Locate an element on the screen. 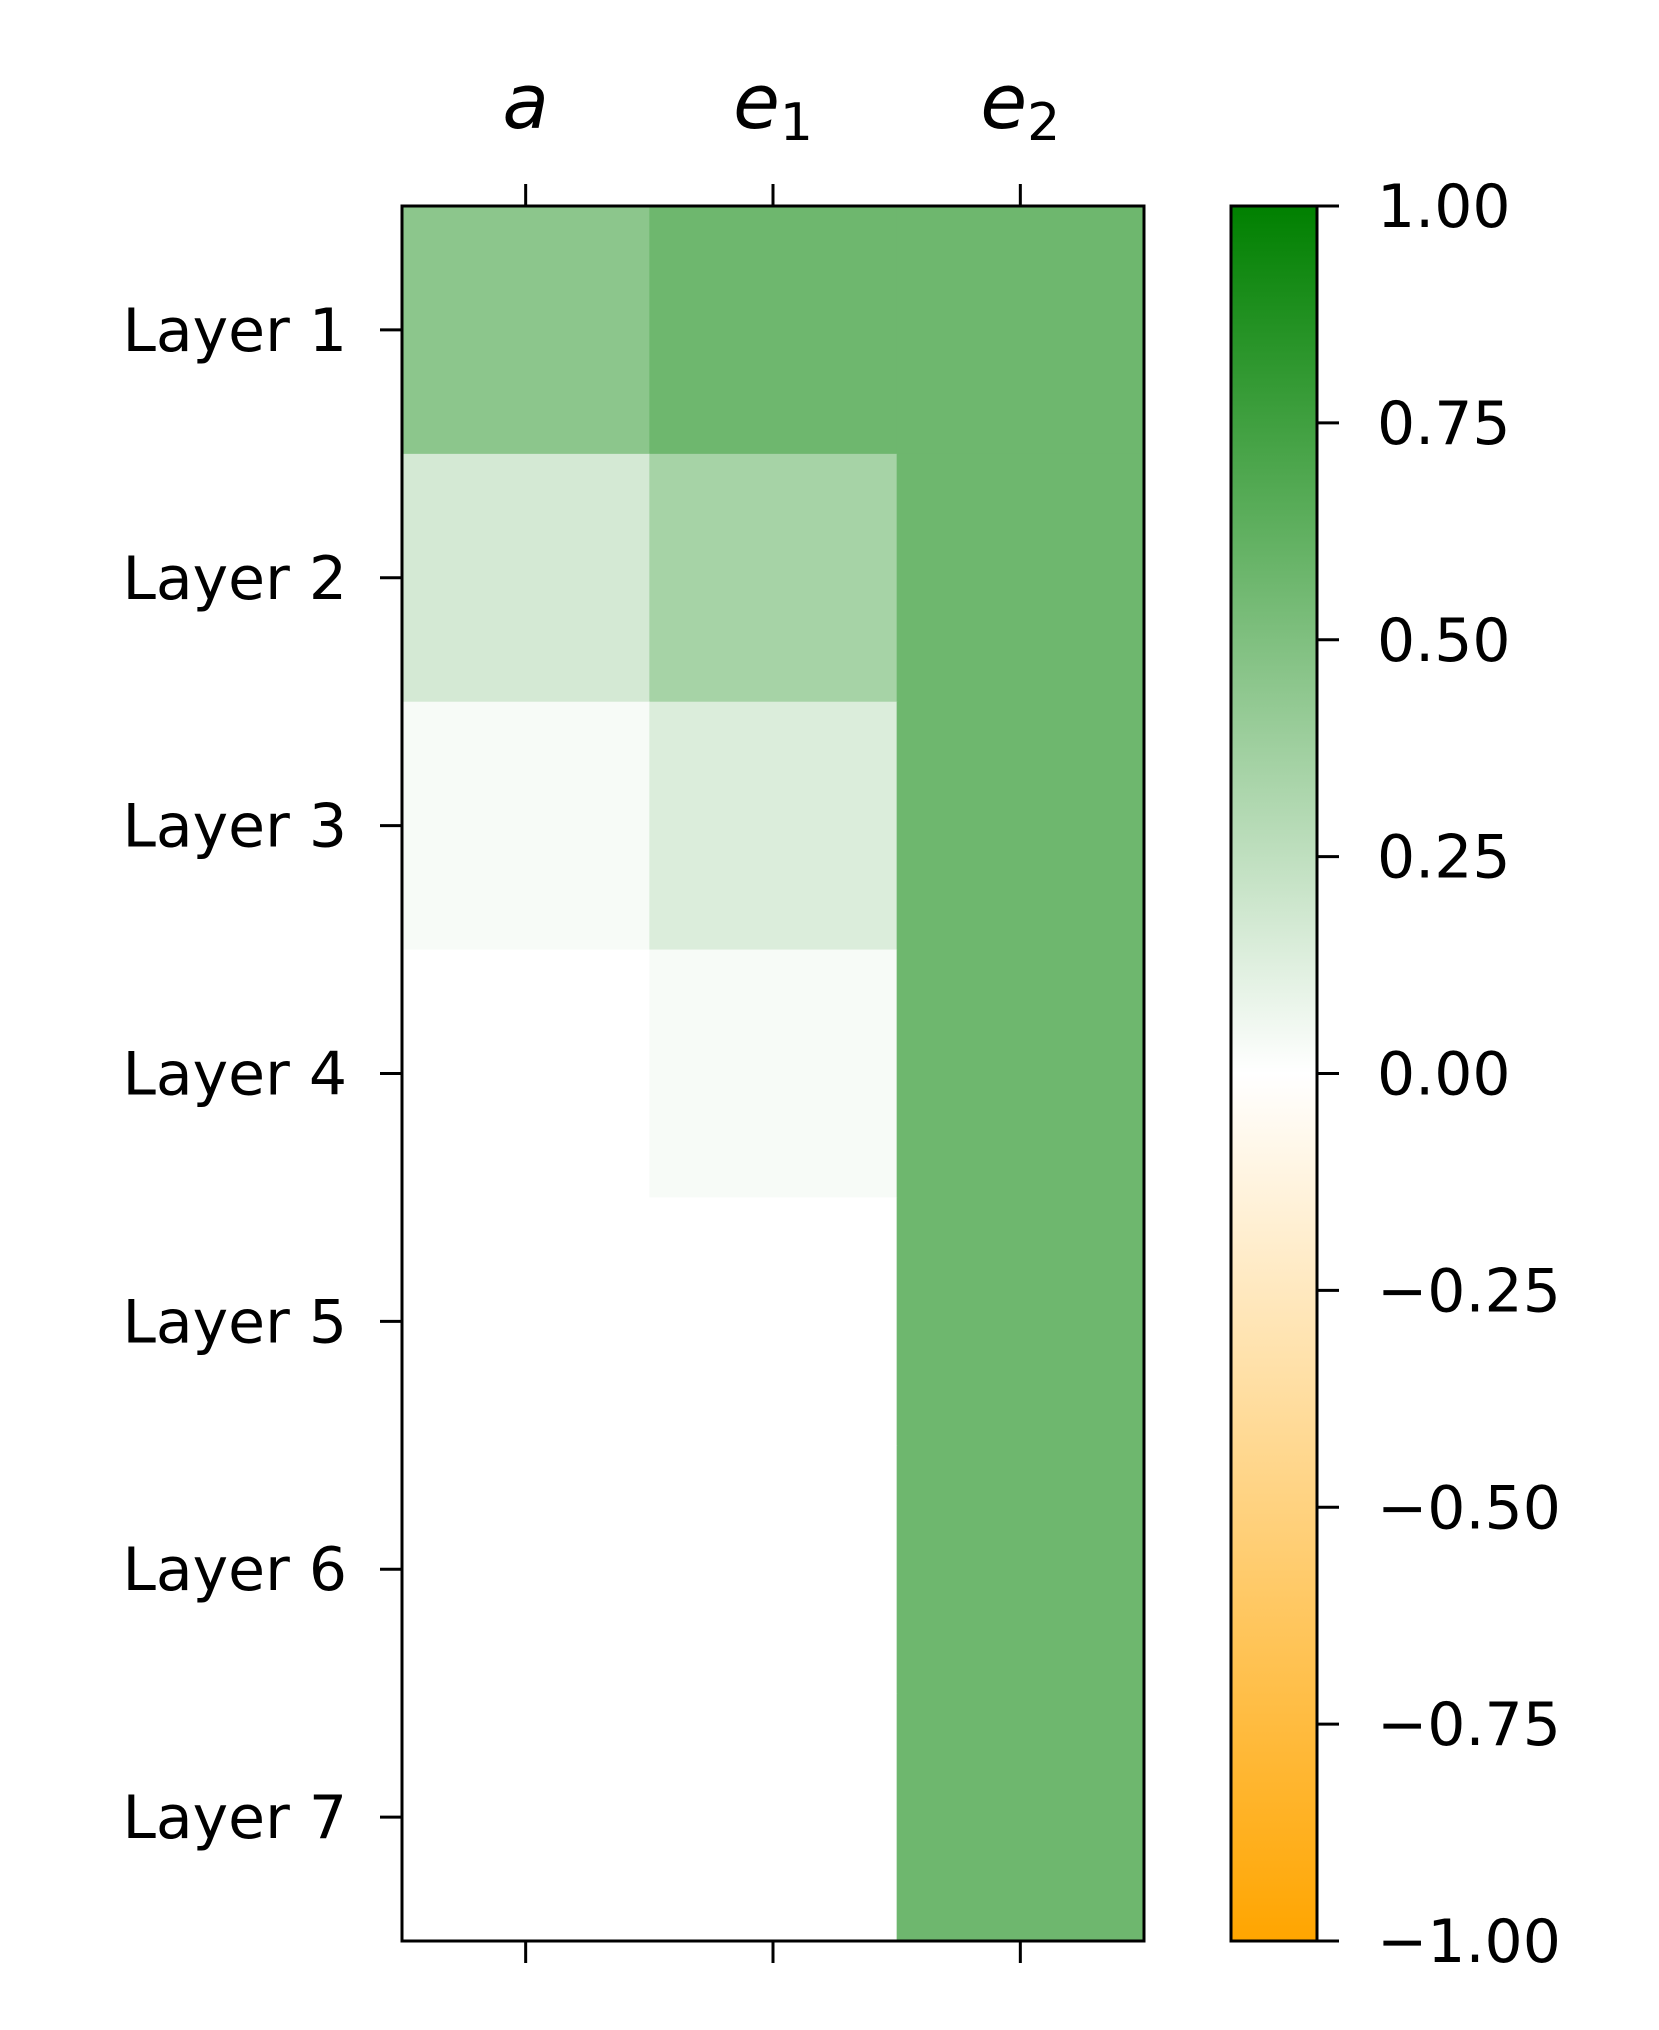 Image resolution: width=1659 pixels, height=2030 pixels. colorbar-tick-label: −0.50 is located at coordinates (1469, 1508).